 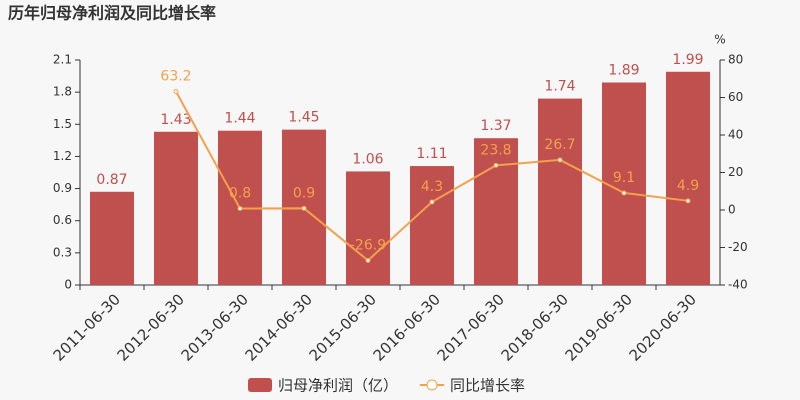 I want to click on bar-value-label: 1.06, so click(x=367, y=159).